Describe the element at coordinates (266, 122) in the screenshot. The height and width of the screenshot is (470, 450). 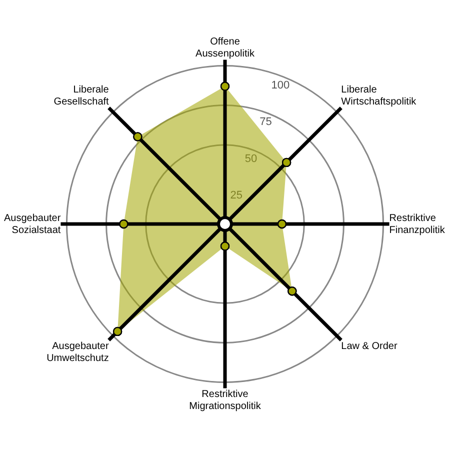
I see `y-tick-label: 75` at that location.